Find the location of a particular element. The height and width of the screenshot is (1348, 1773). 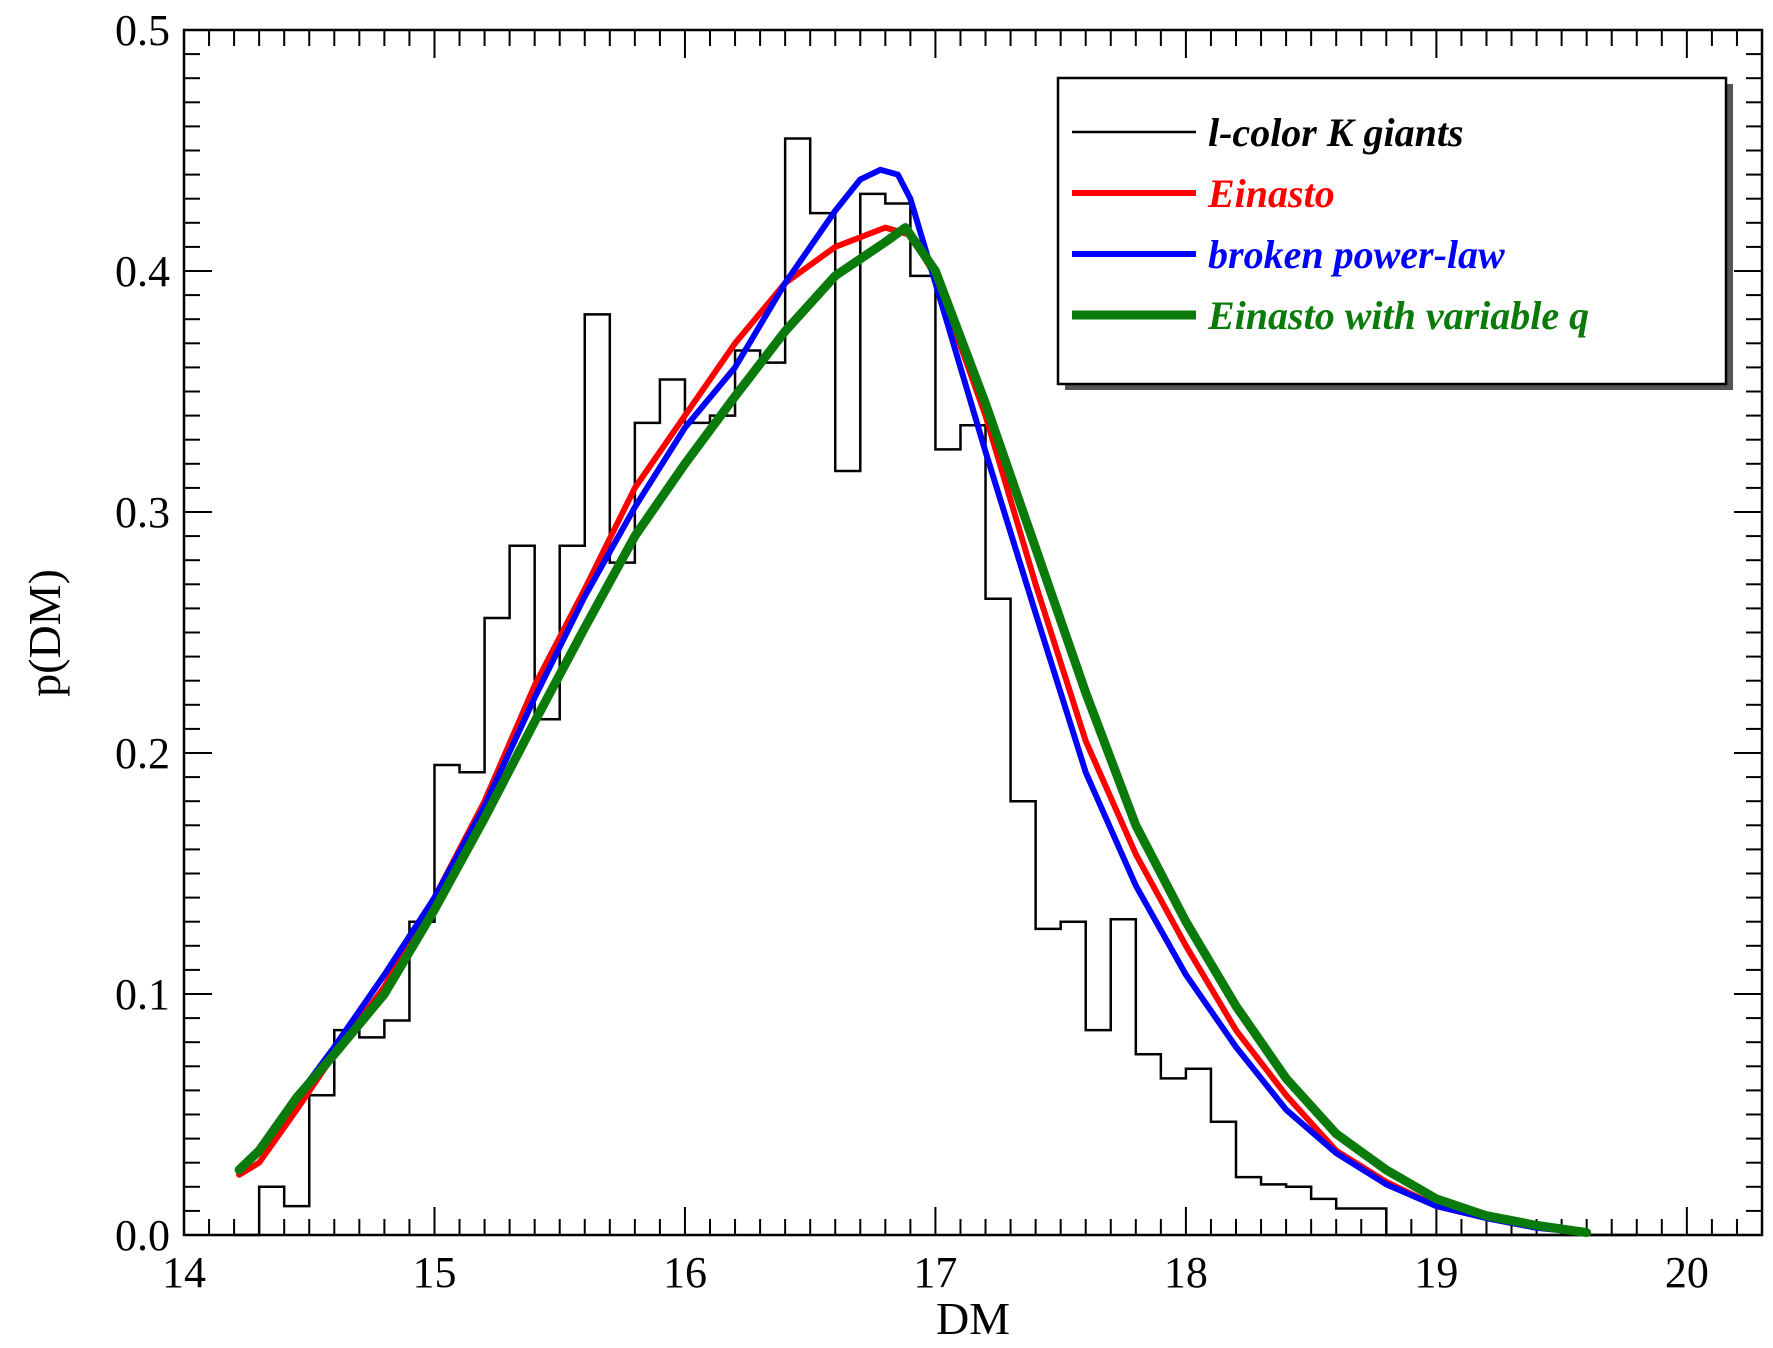

x-tick-label: 20 is located at coordinates (1687, 1272).